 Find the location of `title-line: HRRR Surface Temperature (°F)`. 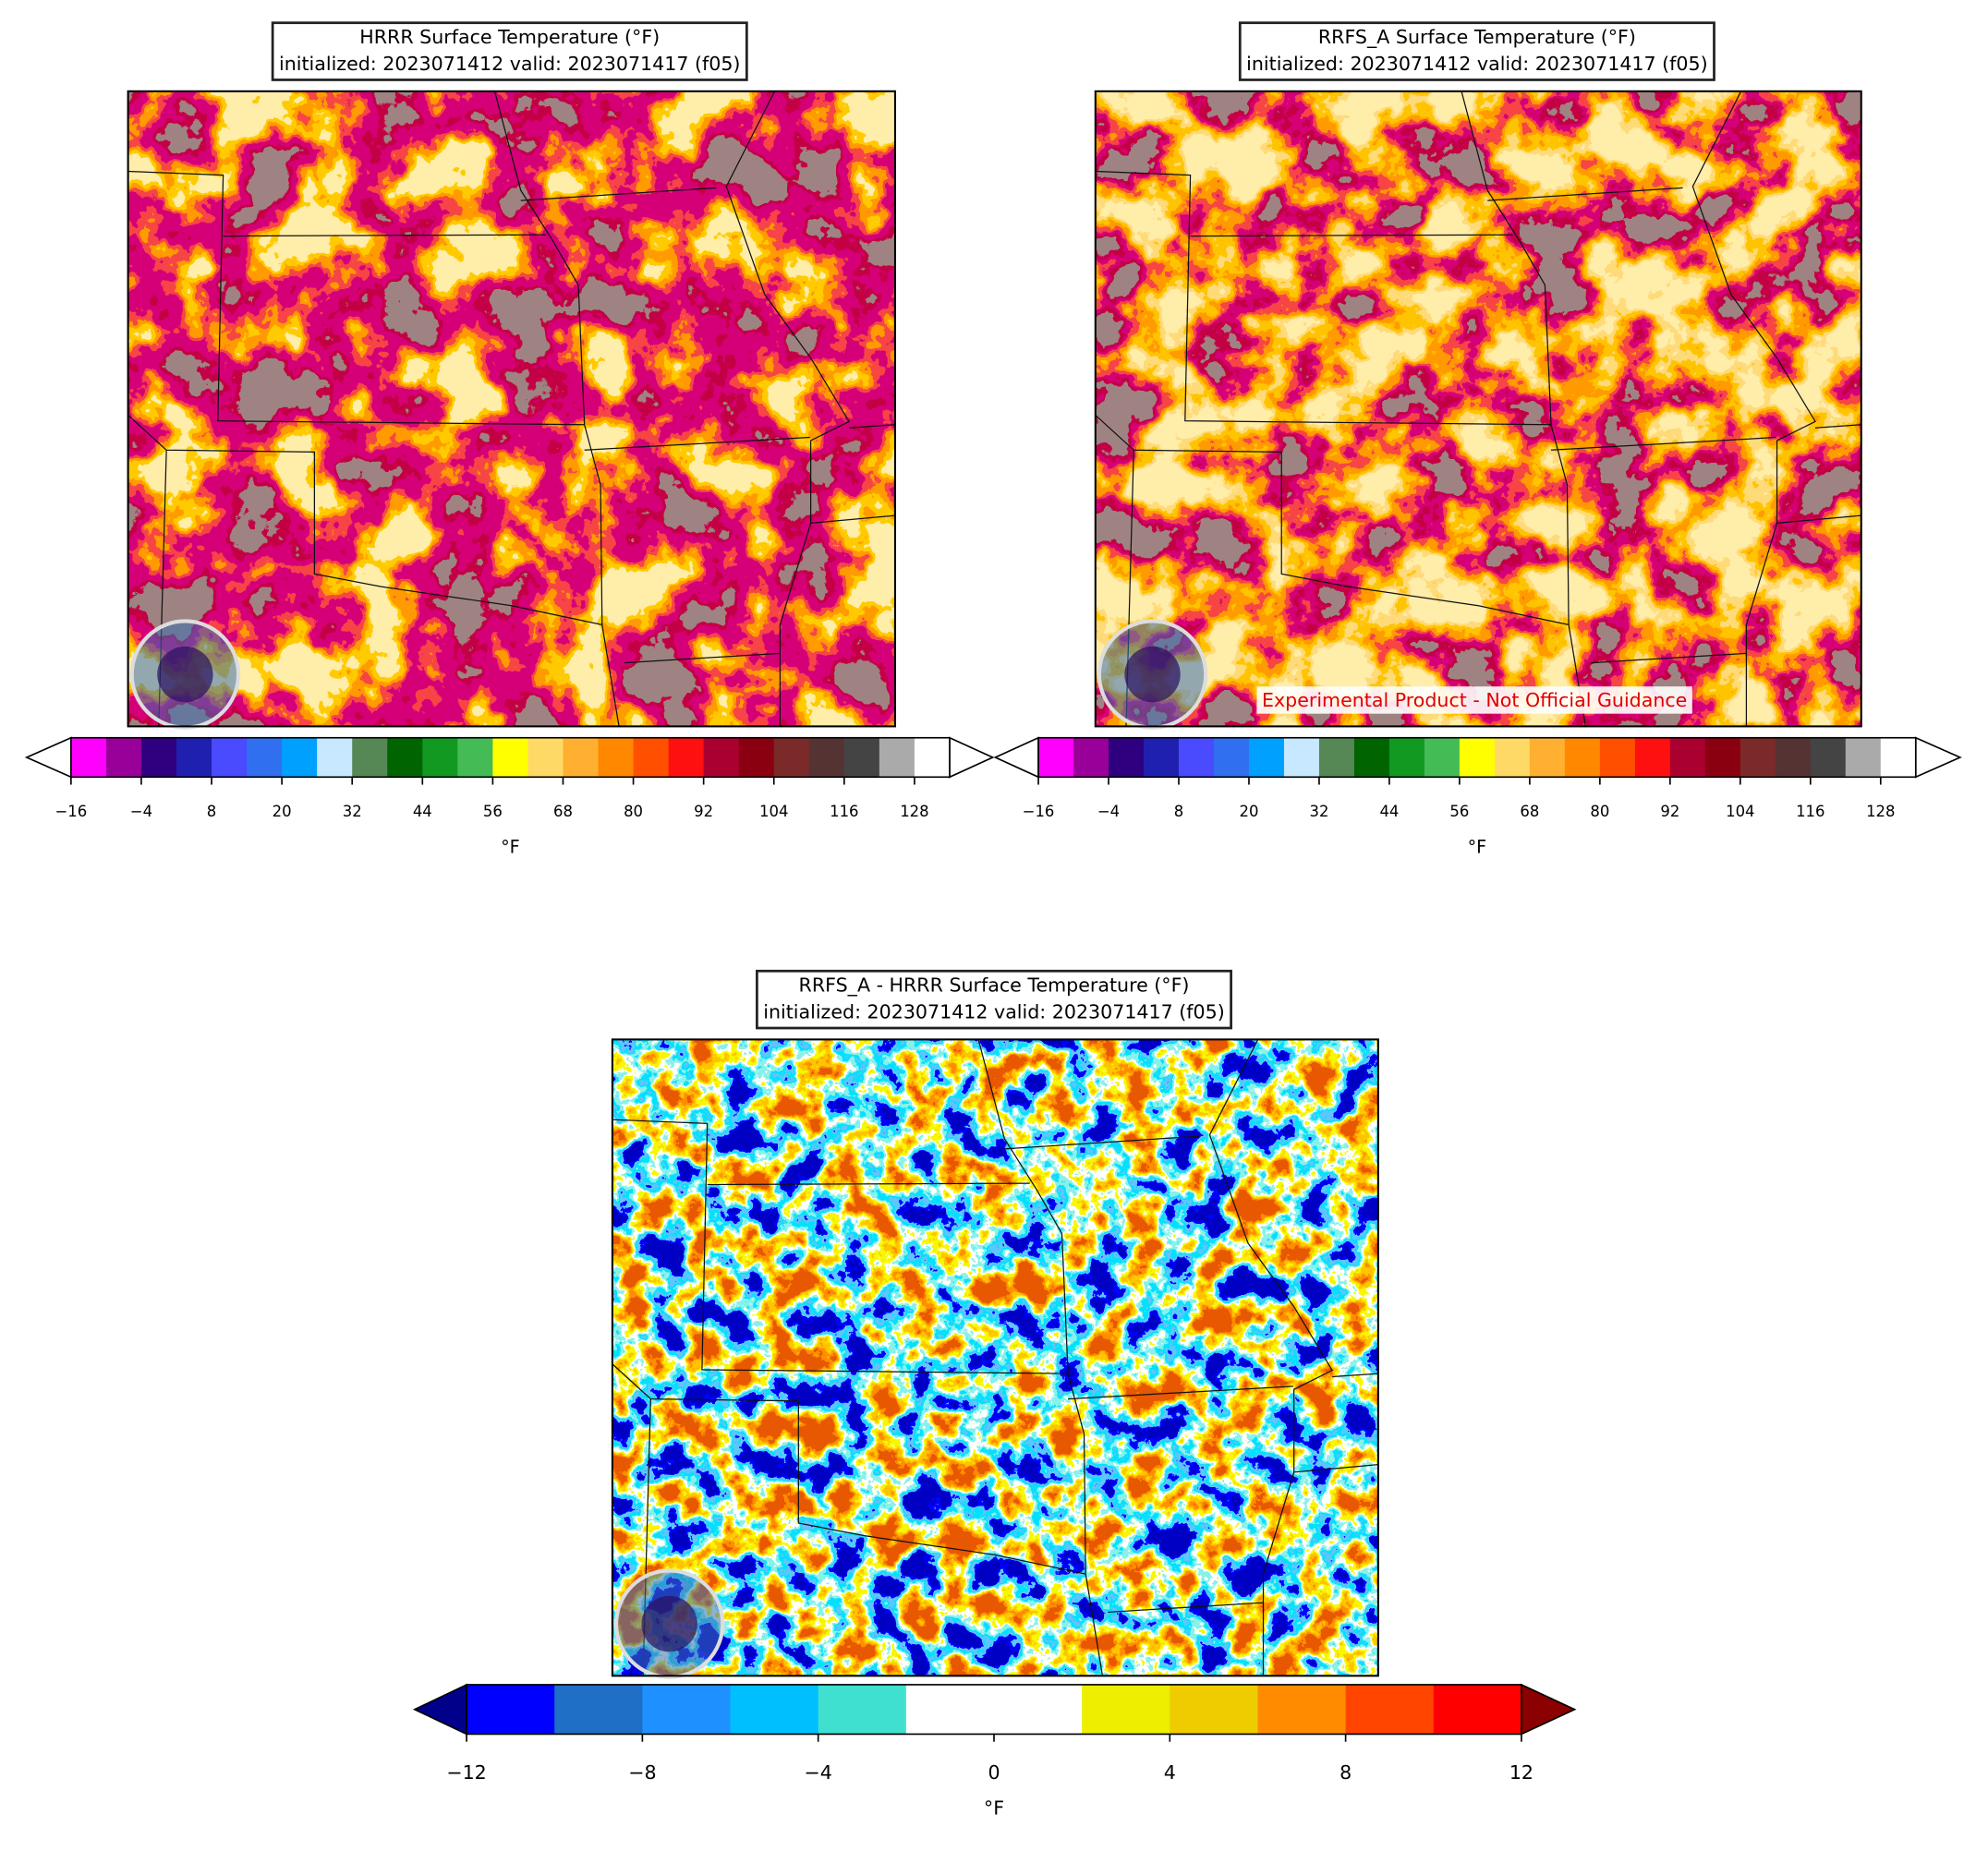

title-line: HRRR Surface Temperature (°F) is located at coordinates (509, 37).